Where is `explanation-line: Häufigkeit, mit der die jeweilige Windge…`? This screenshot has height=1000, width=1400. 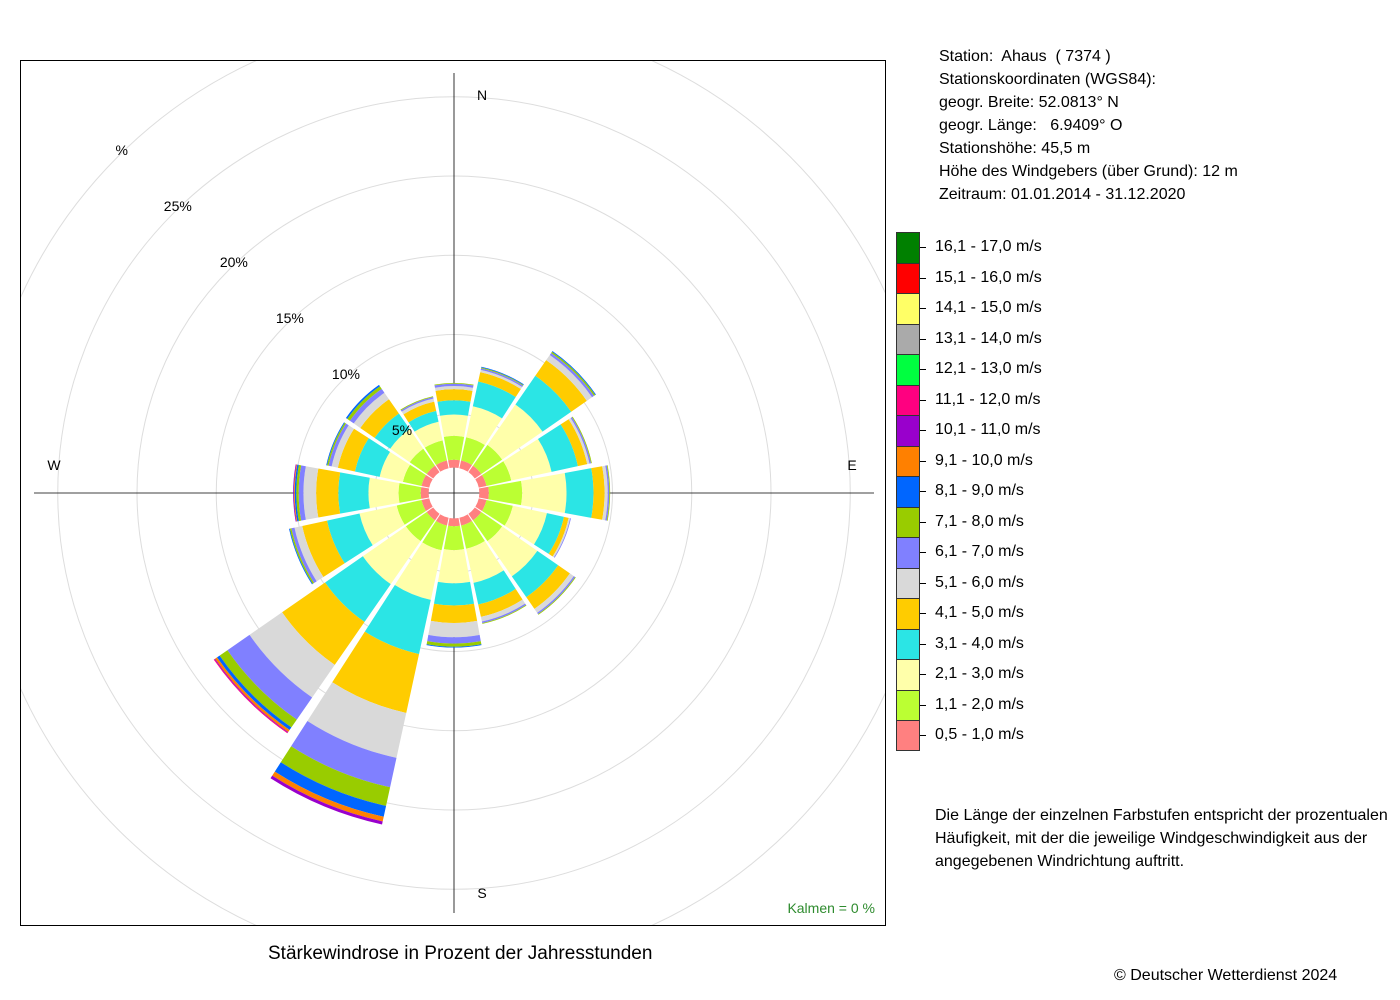 explanation-line: Häufigkeit, mit der die jeweilige Windge… is located at coordinates (1151, 838).